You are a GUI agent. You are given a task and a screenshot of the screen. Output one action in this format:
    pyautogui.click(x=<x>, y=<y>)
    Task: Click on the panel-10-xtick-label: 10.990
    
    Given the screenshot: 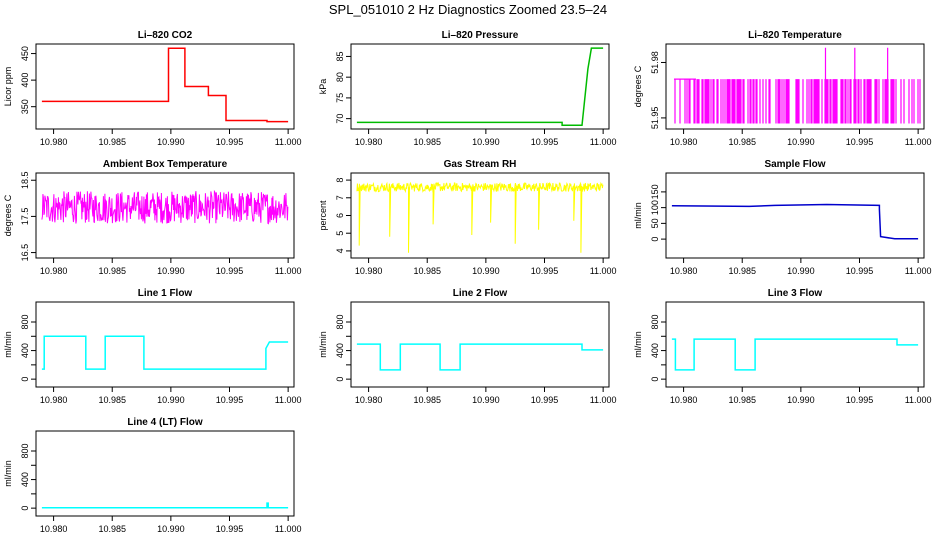 What is the action you would take?
    pyautogui.click(x=171, y=529)
    